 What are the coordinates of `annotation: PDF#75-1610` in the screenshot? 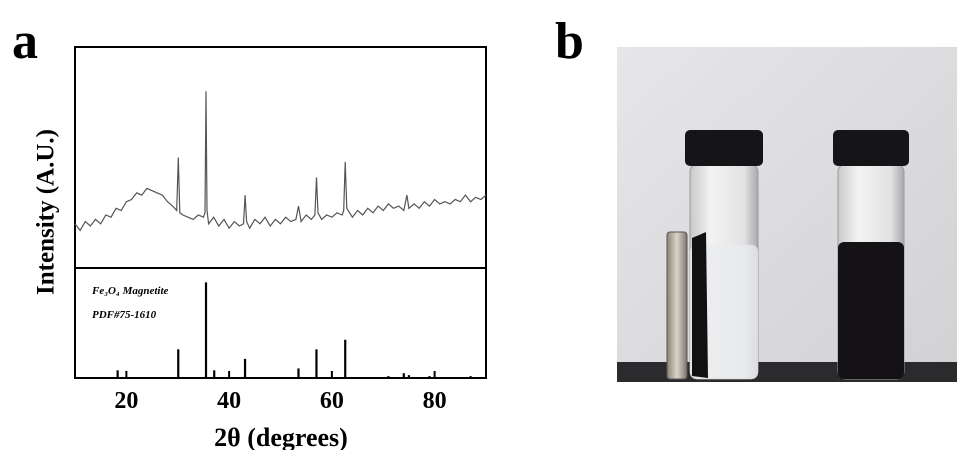 It's located at (124, 315).